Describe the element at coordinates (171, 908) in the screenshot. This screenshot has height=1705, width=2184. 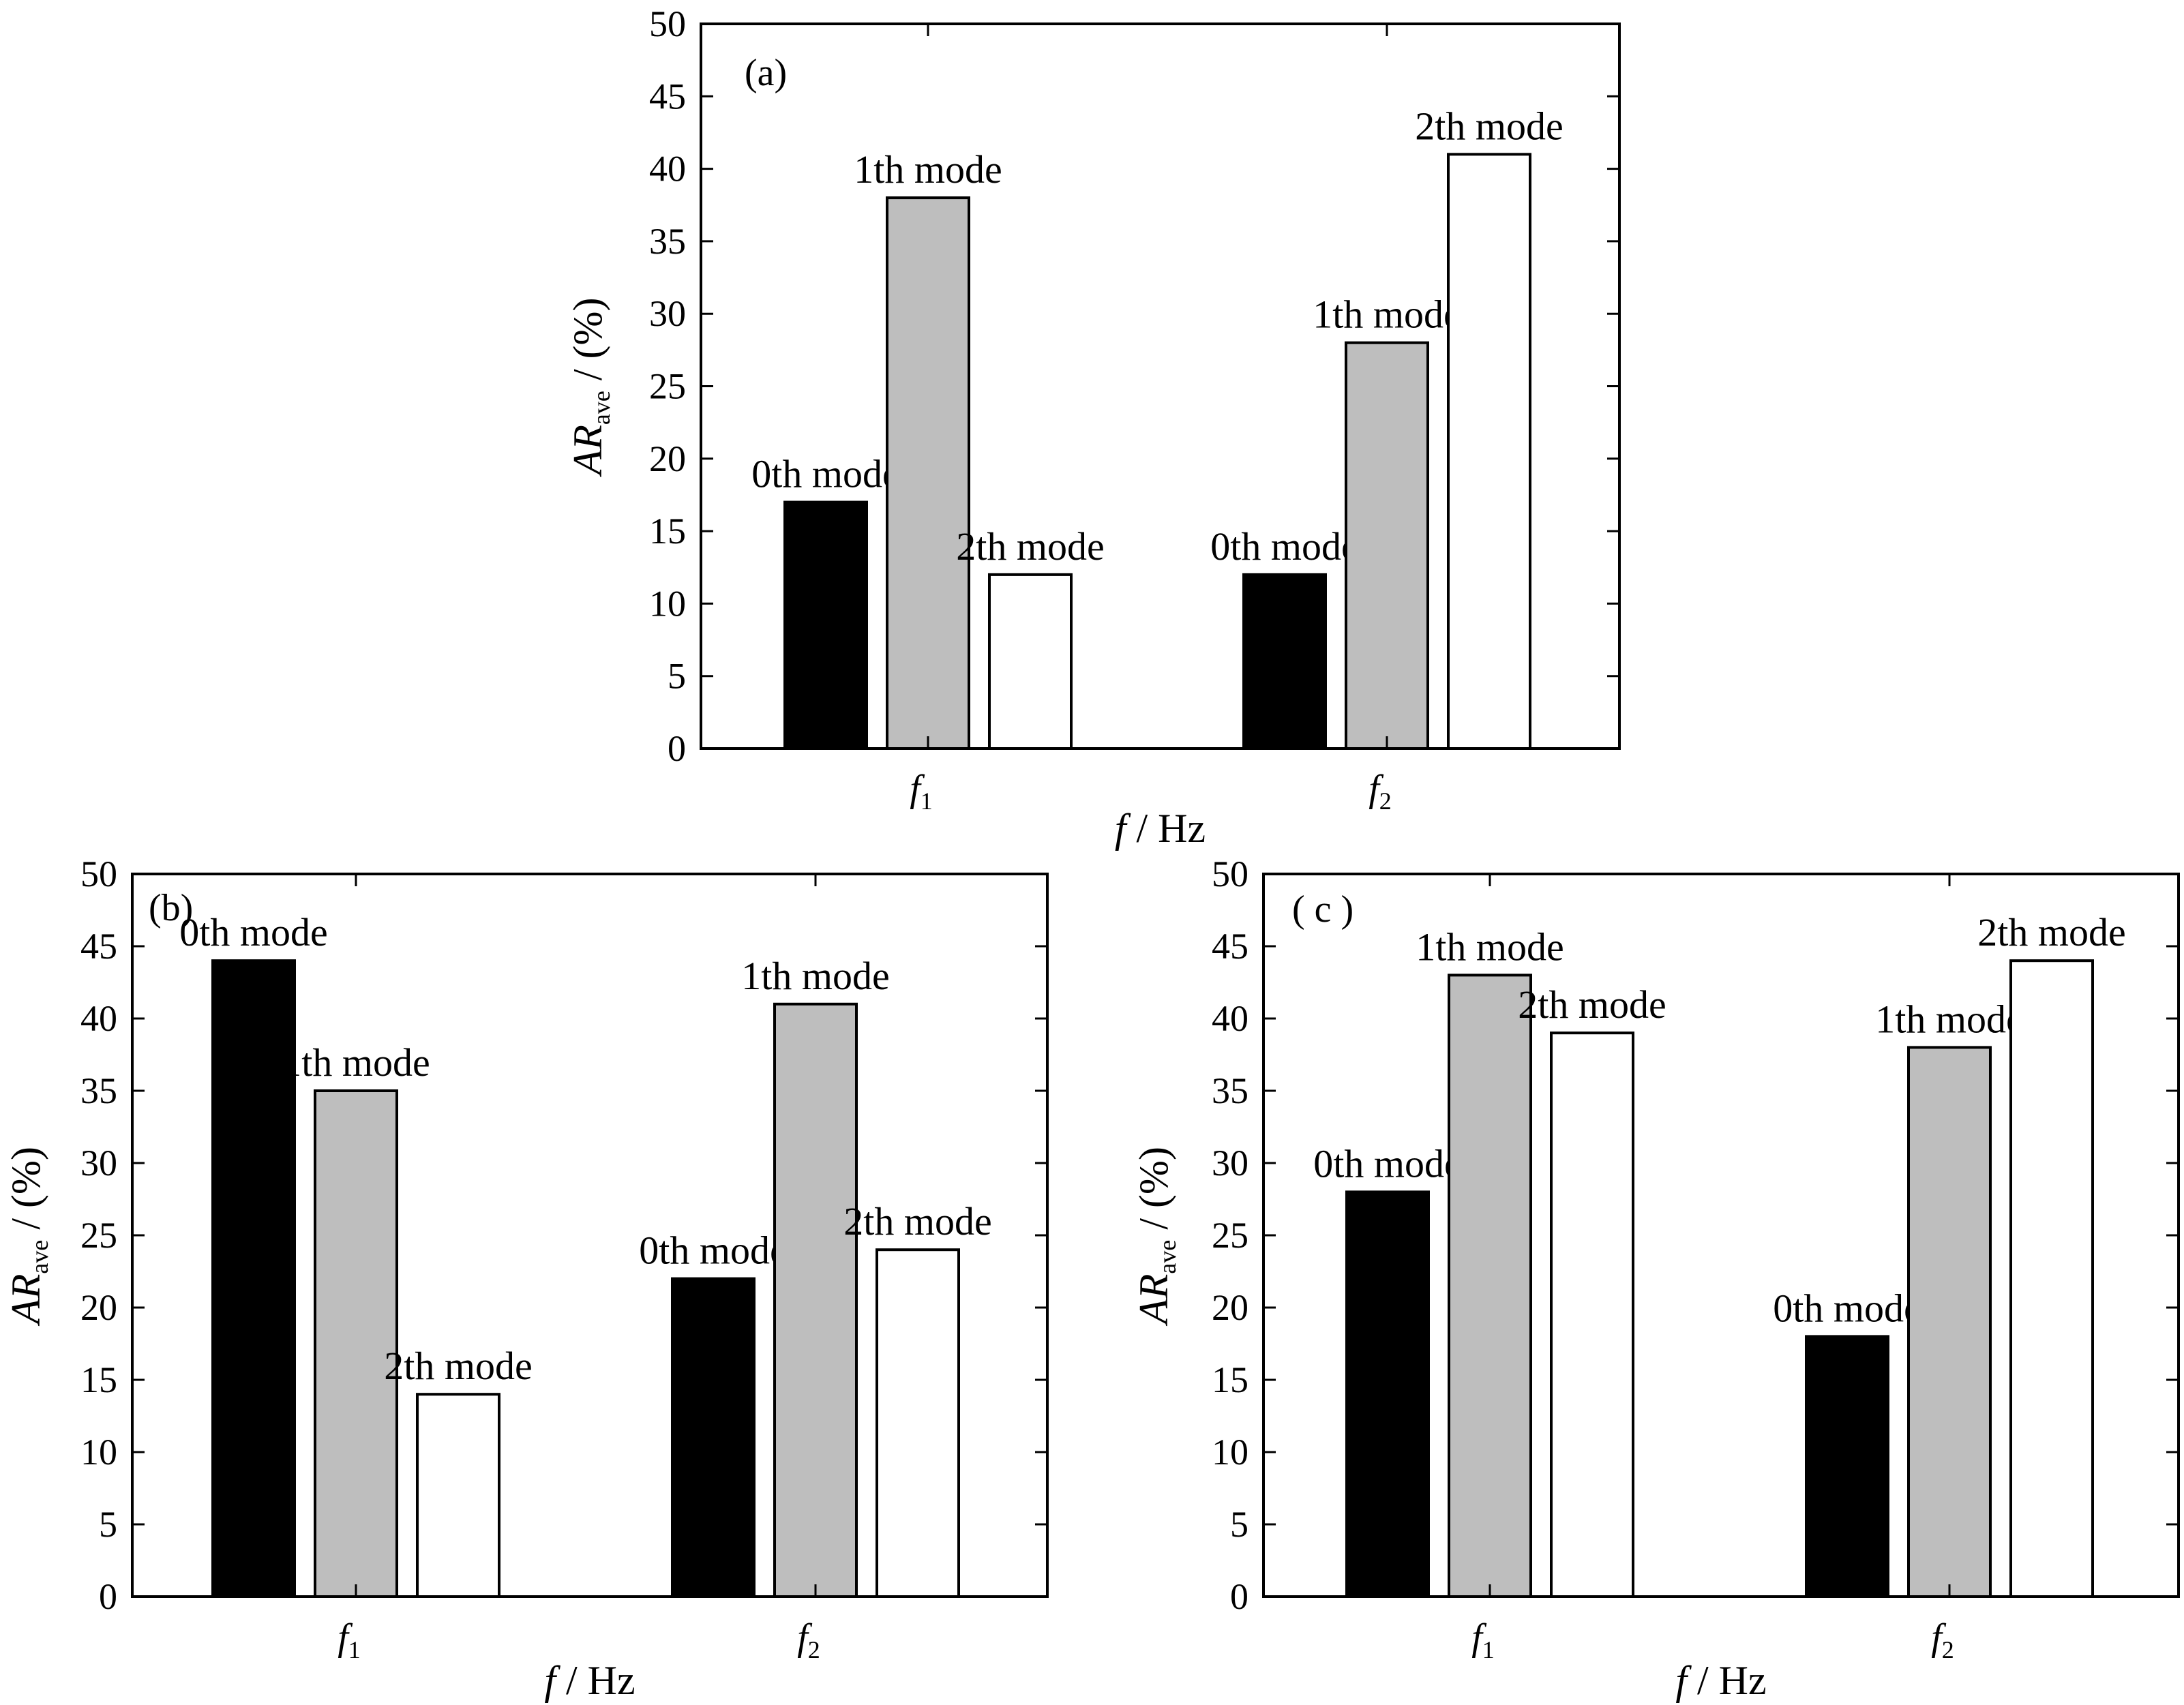
I see `panel-label: (b)` at that location.